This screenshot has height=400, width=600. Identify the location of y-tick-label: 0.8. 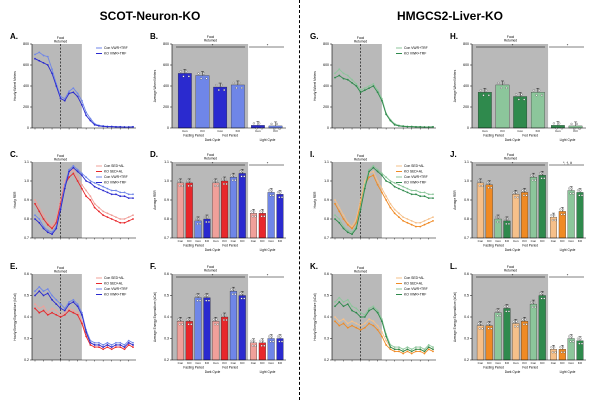
(26, 219).